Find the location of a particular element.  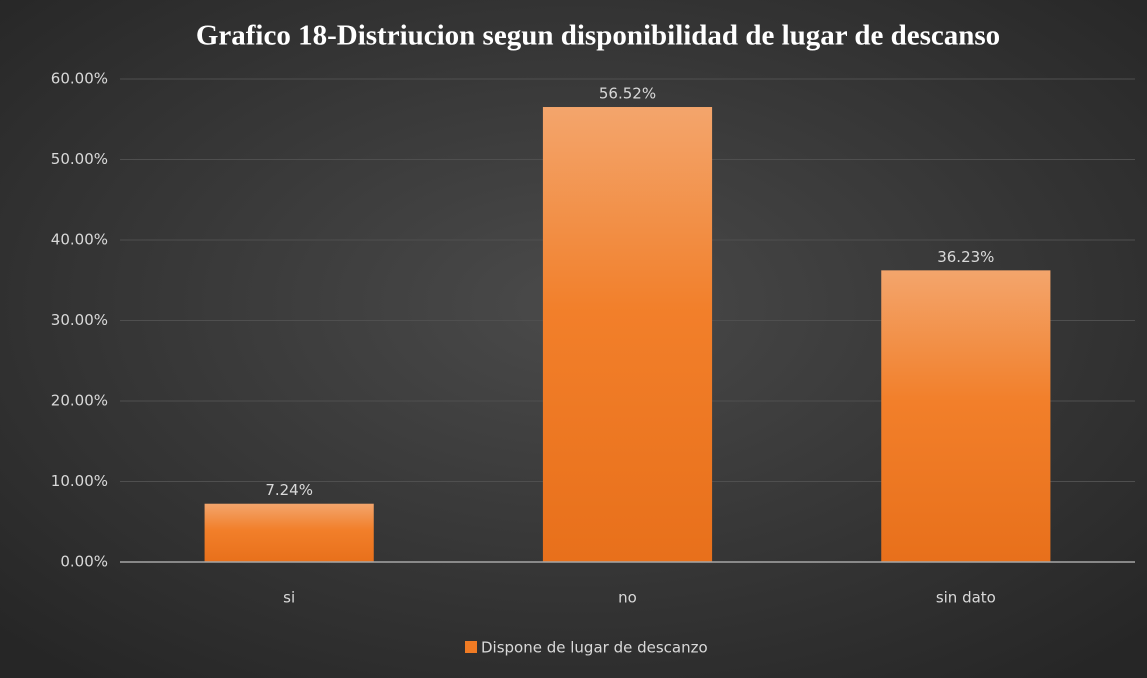

y-tick-label: 20.00% is located at coordinates (79, 401).